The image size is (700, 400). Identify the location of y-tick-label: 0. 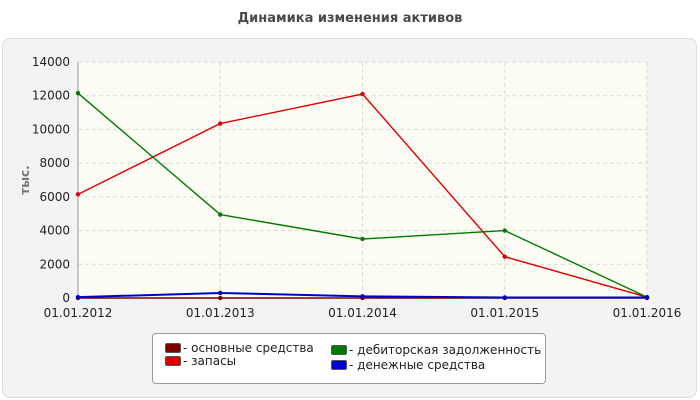
(66, 298).